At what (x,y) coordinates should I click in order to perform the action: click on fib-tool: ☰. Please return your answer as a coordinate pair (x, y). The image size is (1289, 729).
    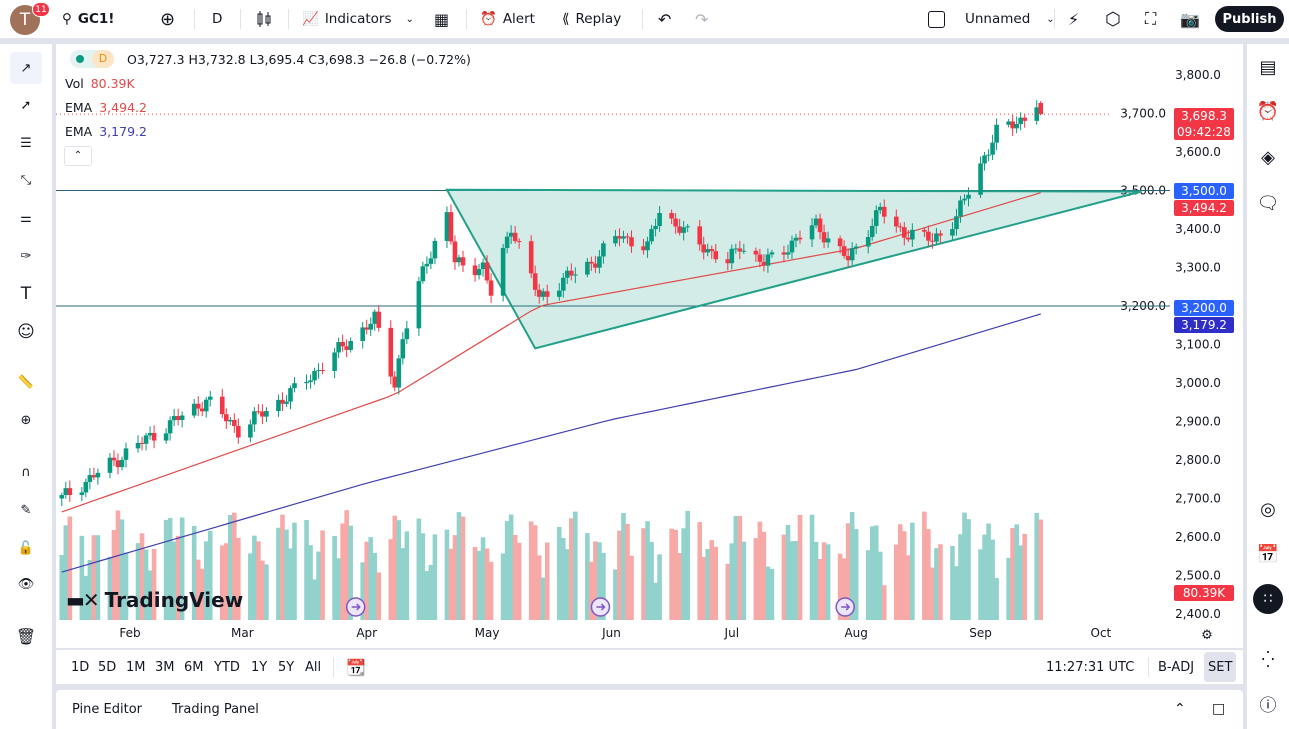
    Looking at the image, I should click on (26, 143).